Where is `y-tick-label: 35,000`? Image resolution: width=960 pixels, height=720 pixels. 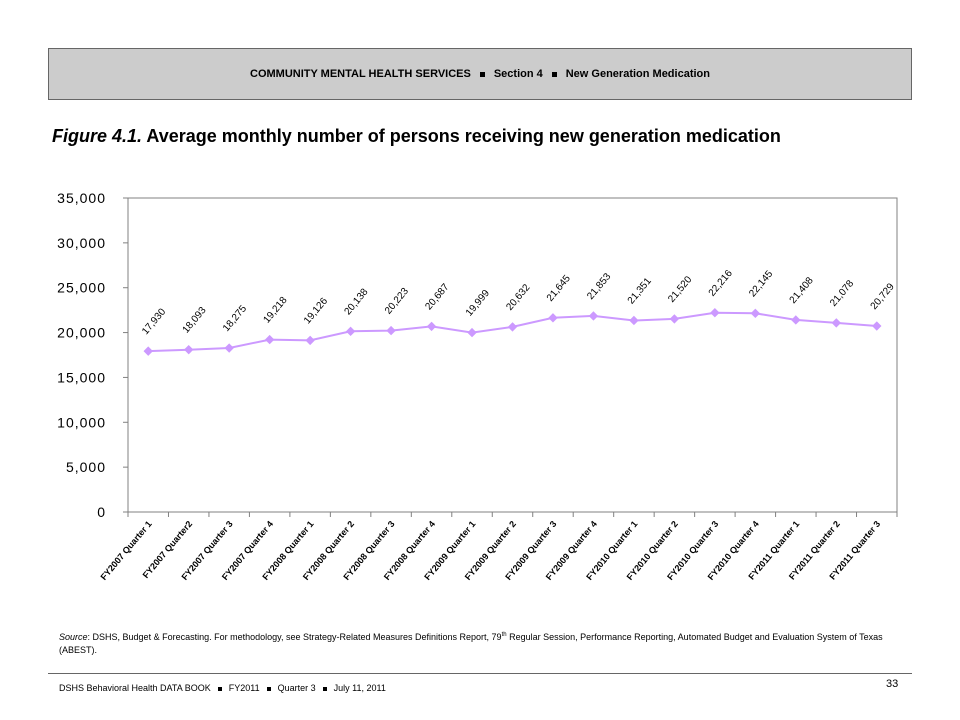
y-tick-label: 35,000 is located at coordinates (81, 198).